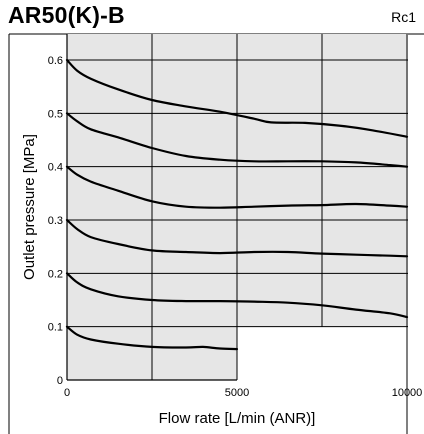 The width and height of the screenshot is (424, 434). I want to click on y-axis-label: Outlet pressure [MPa], so click(29, 207).